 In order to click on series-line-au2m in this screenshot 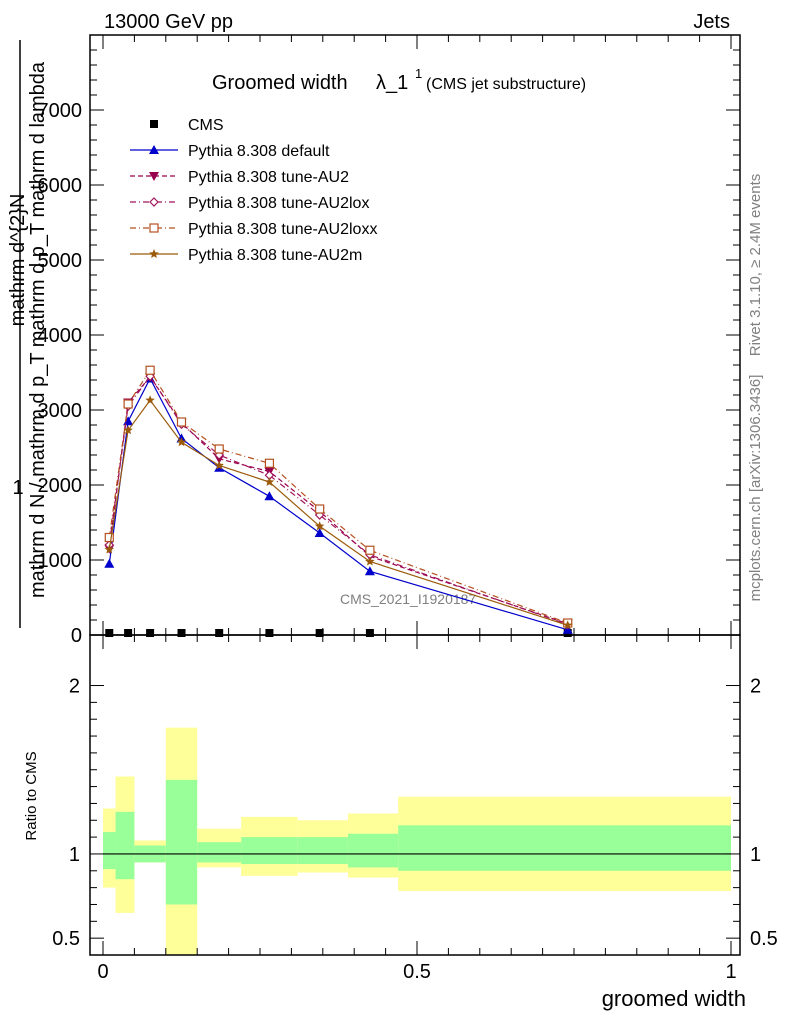, I will do `click(338, 512)`.